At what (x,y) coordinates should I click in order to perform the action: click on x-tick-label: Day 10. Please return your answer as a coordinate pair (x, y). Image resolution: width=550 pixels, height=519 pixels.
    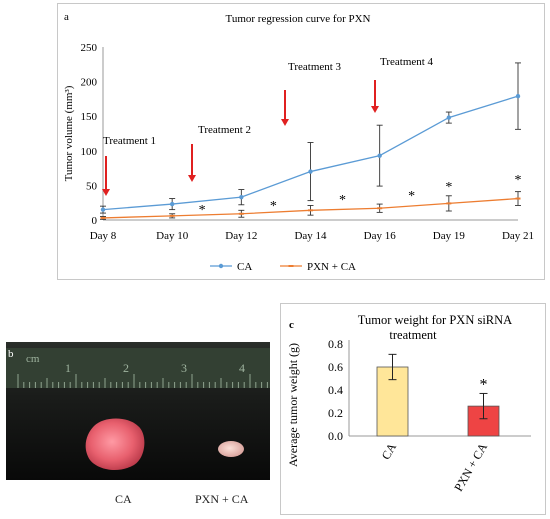
    Looking at the image, I should click on (172, 236).